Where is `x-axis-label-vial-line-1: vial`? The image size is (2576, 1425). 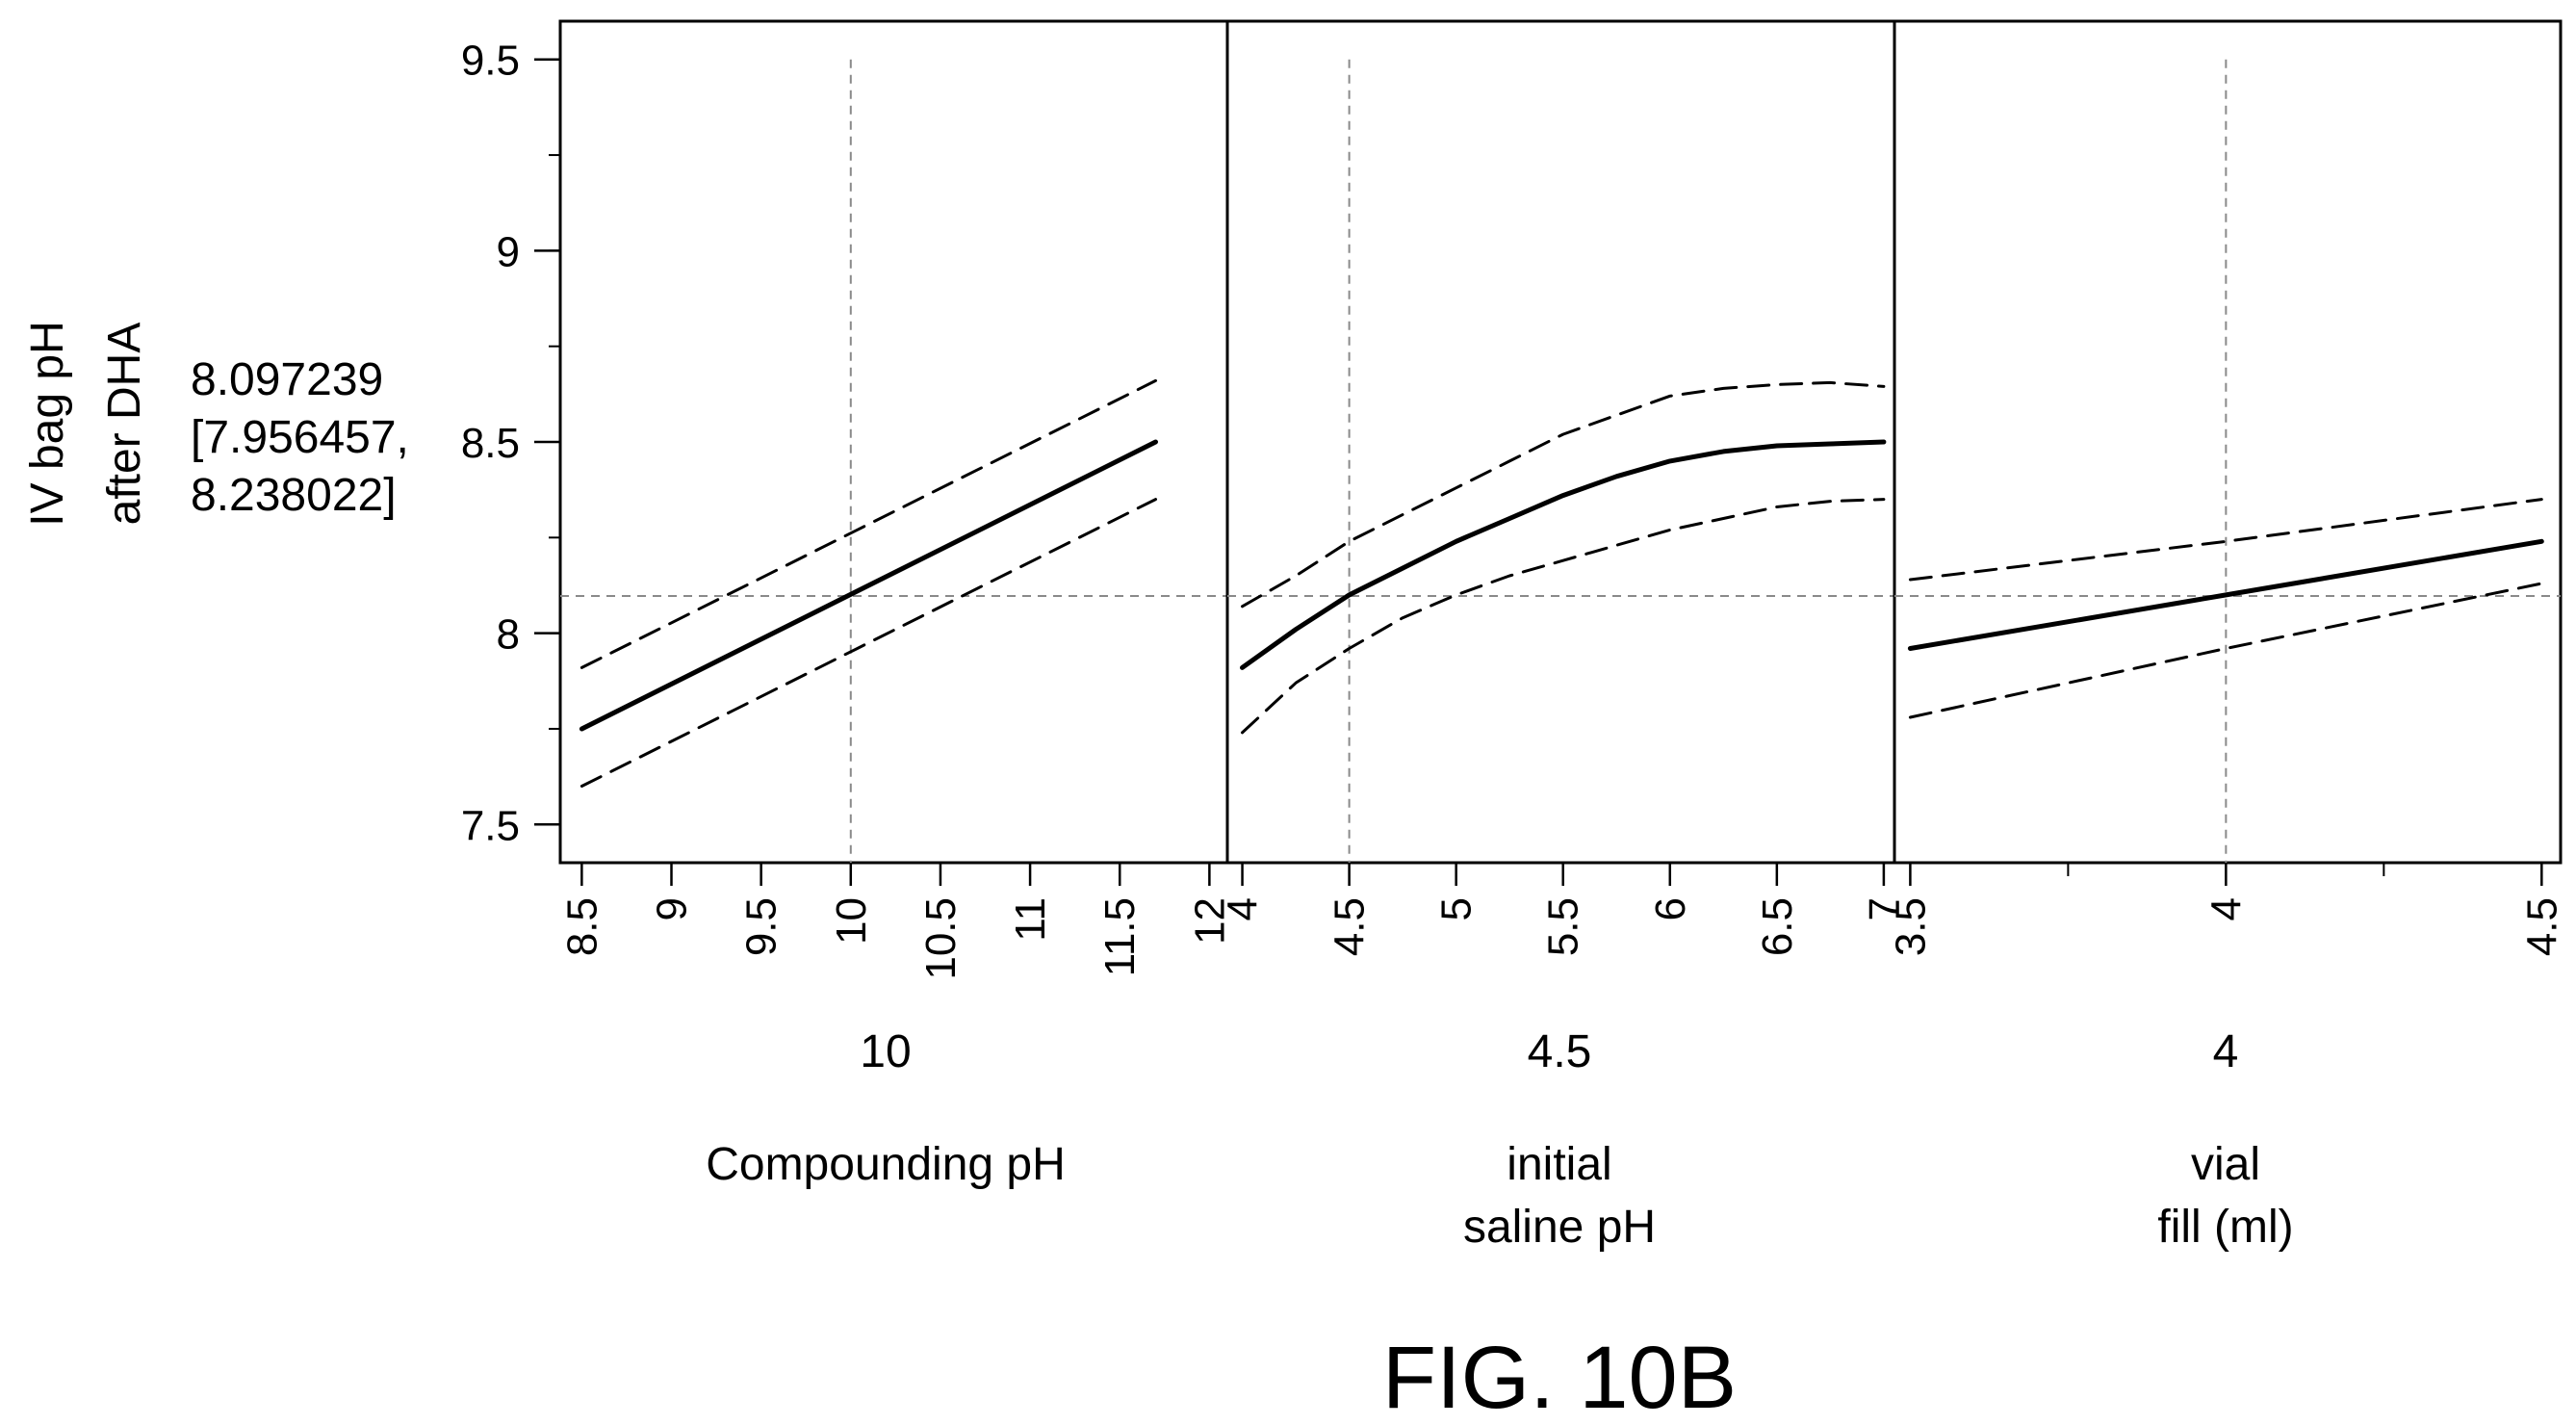 x-axis-label-vial-line-1: vial is located at coordinates (2225, 1164).